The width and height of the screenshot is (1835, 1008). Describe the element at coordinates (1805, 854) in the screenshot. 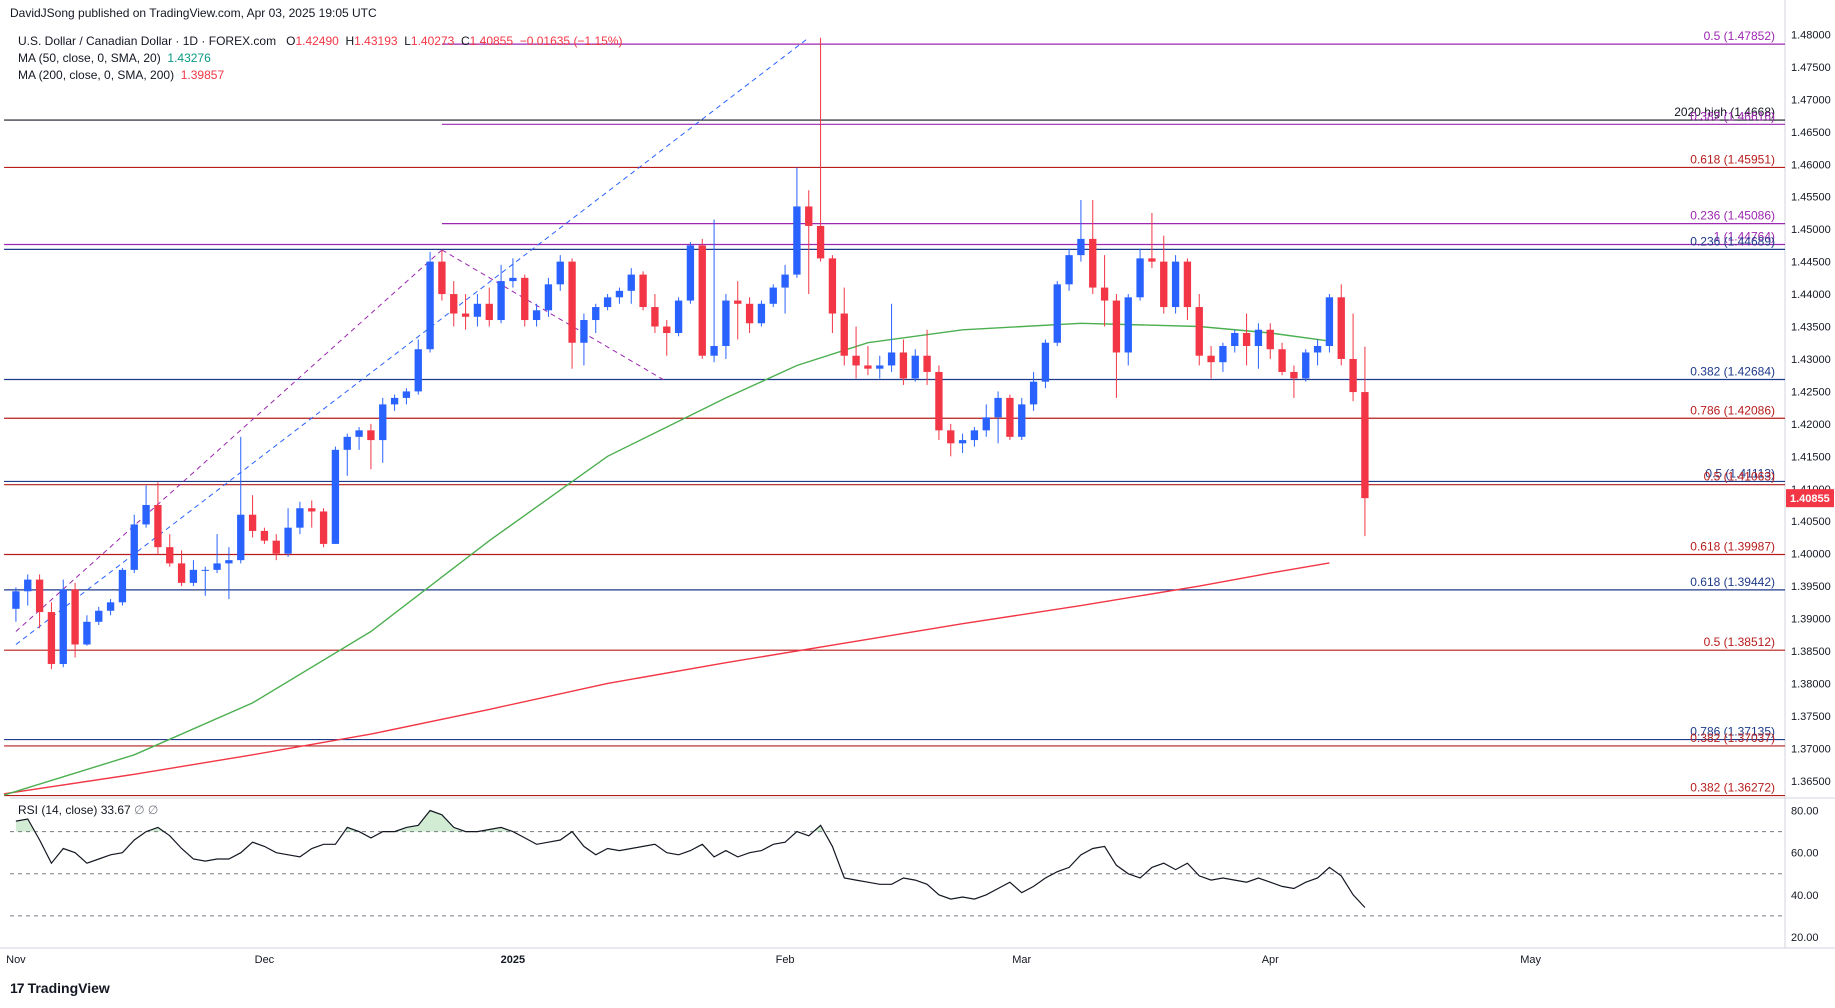

I see `rsi-axis-tick-1: 60.00` at that location.